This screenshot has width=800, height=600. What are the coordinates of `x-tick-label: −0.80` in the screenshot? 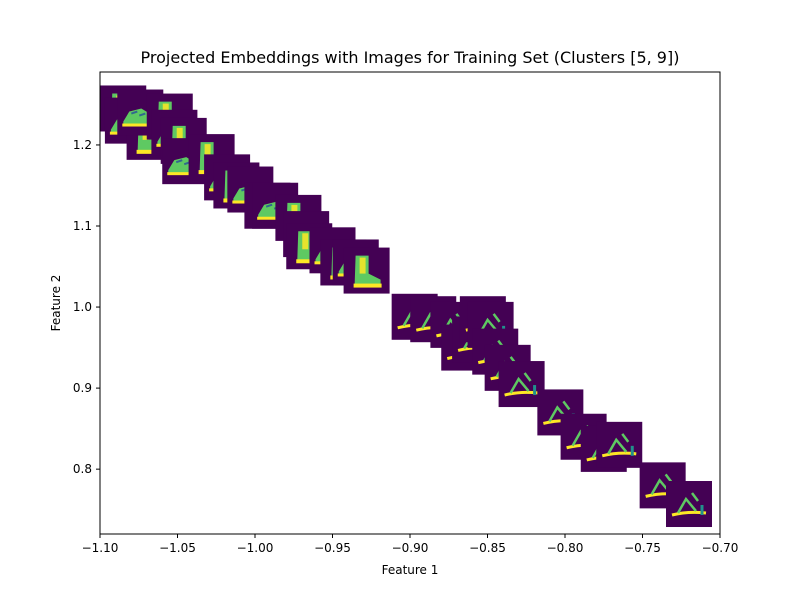 It's located at (565, 548).